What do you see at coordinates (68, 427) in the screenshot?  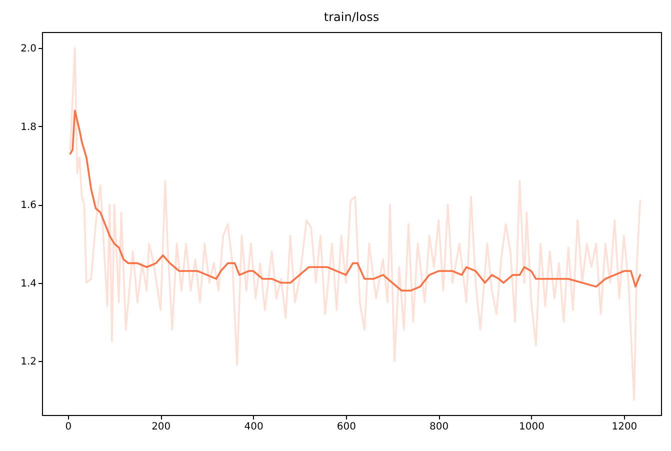 I see `x-tick-label: 0` at bounding box center [68, 427].